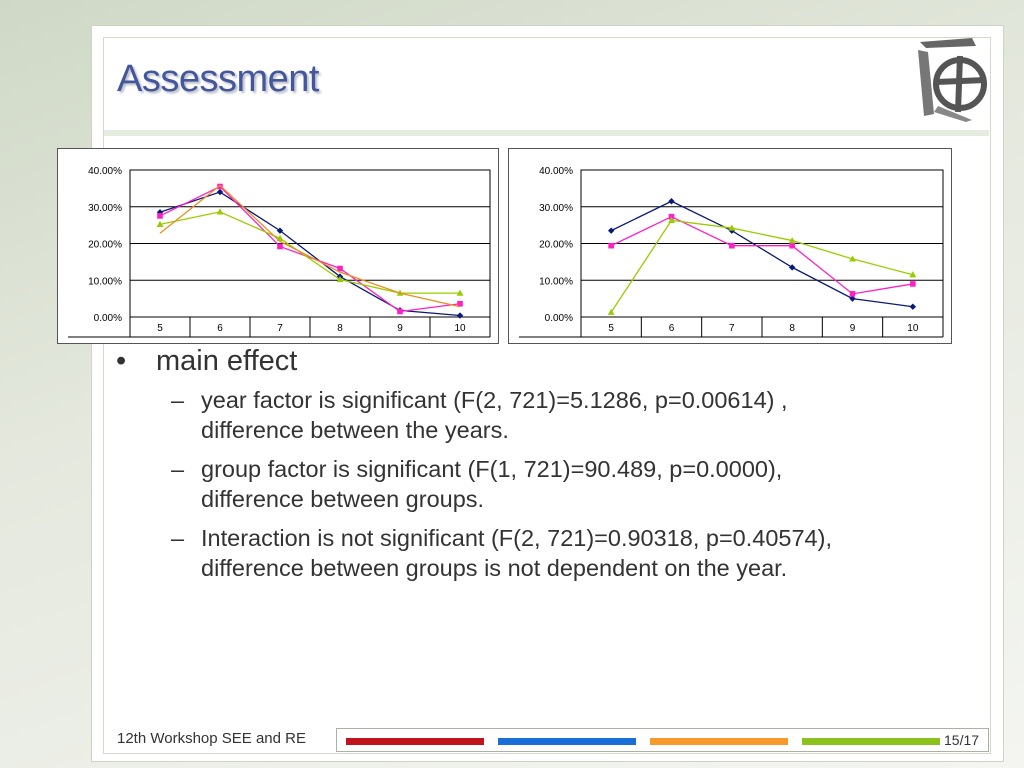 The width and height of the screenshot is (1024, 768). Describe the element at coordinates (227, 361) in the screenshot. I see `main-bullet-text: main effect` at that location.